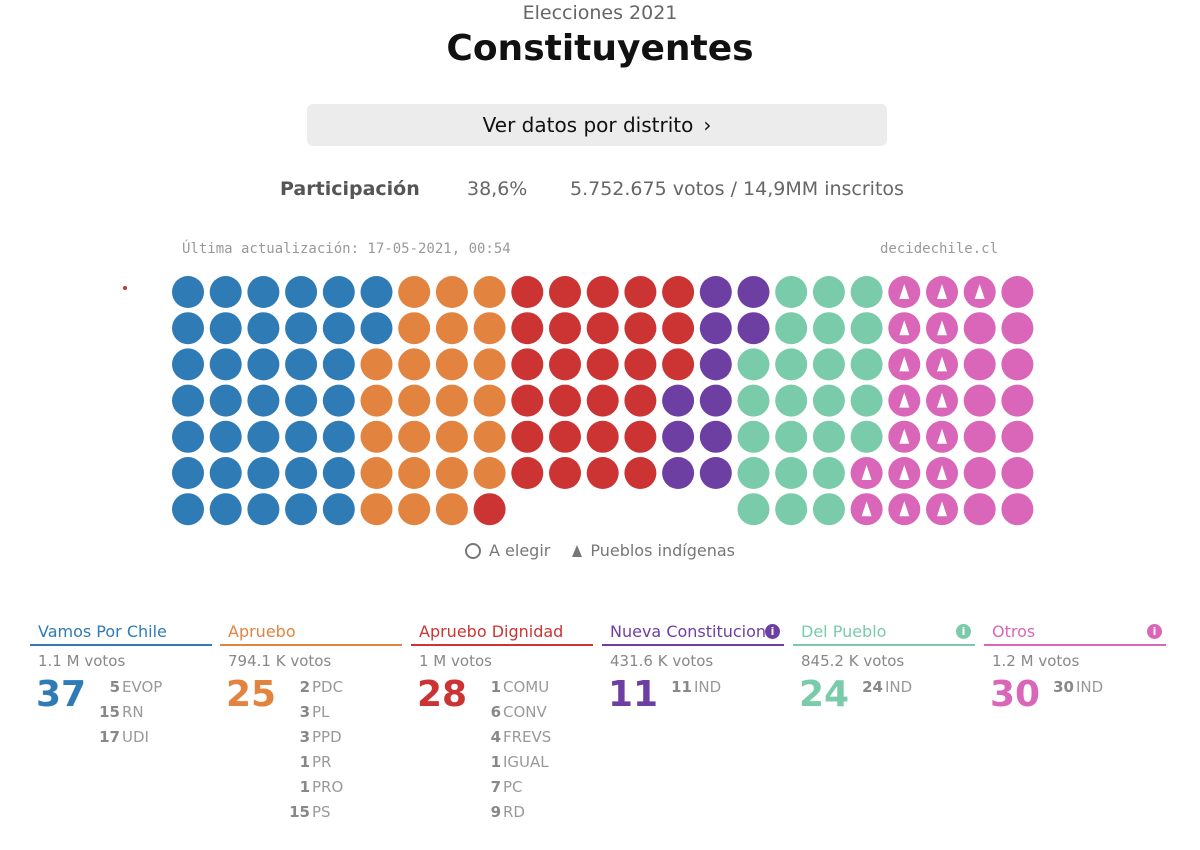  What do you see at coordinates (853, 661) in the screenshot?
I see `coalition-votes: 845.2 K votos` at bounding box center [853, 661].